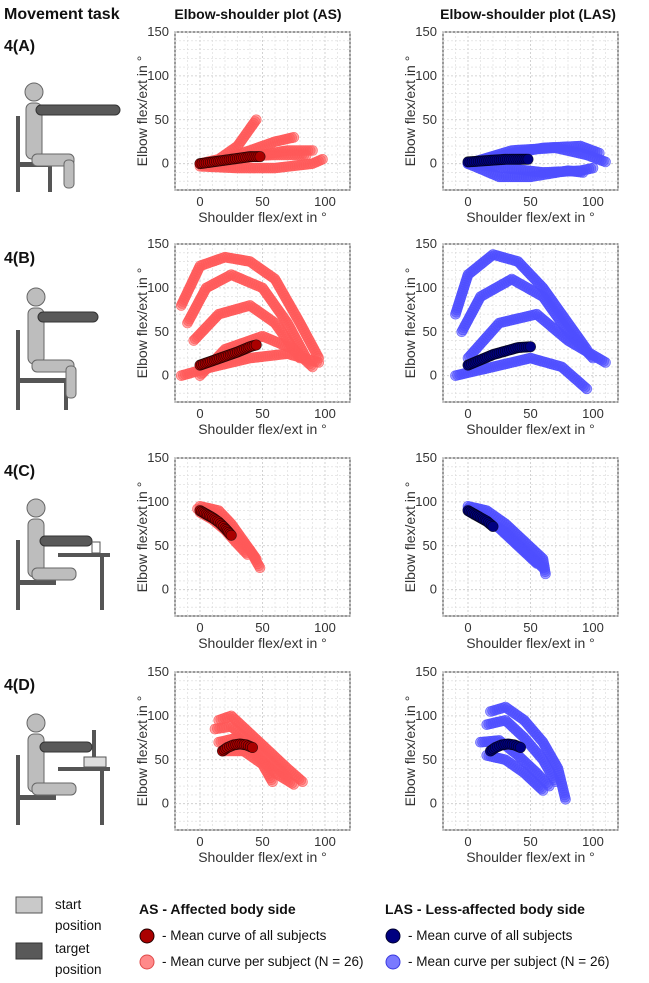  What do you see at coordinates (102, 798) in the screenshot?
I see `table-leg-d` at bounding box center [102, 798].